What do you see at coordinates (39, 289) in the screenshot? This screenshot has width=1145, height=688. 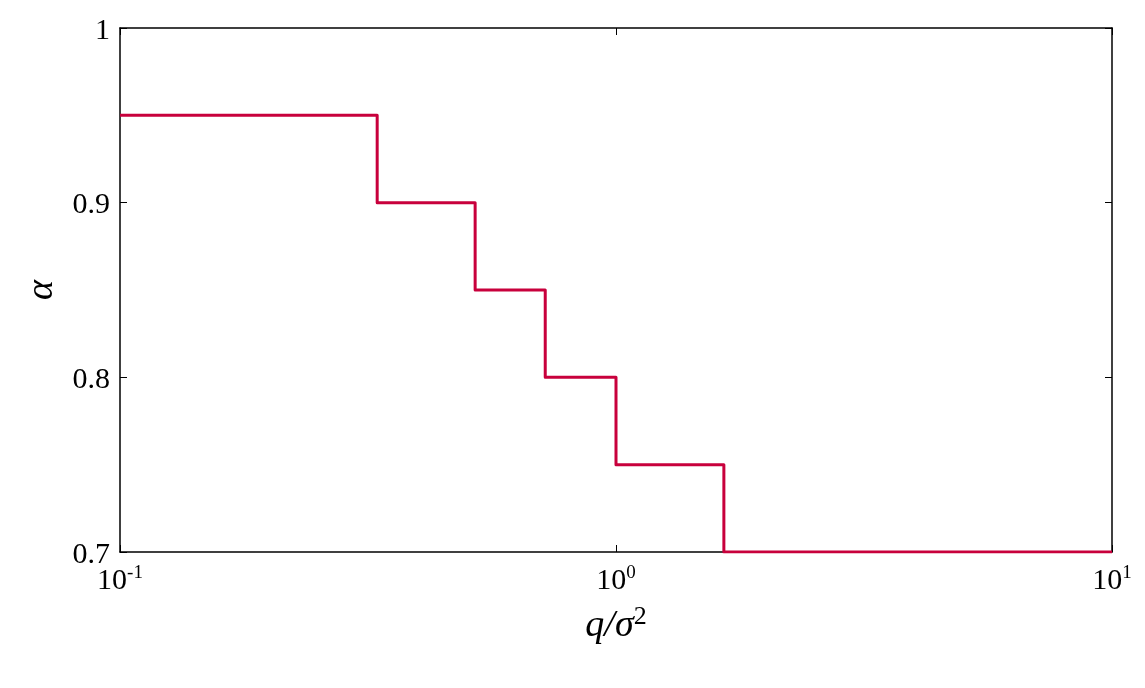 I see `y-axis-title: α` at bounding box center [39, 289].